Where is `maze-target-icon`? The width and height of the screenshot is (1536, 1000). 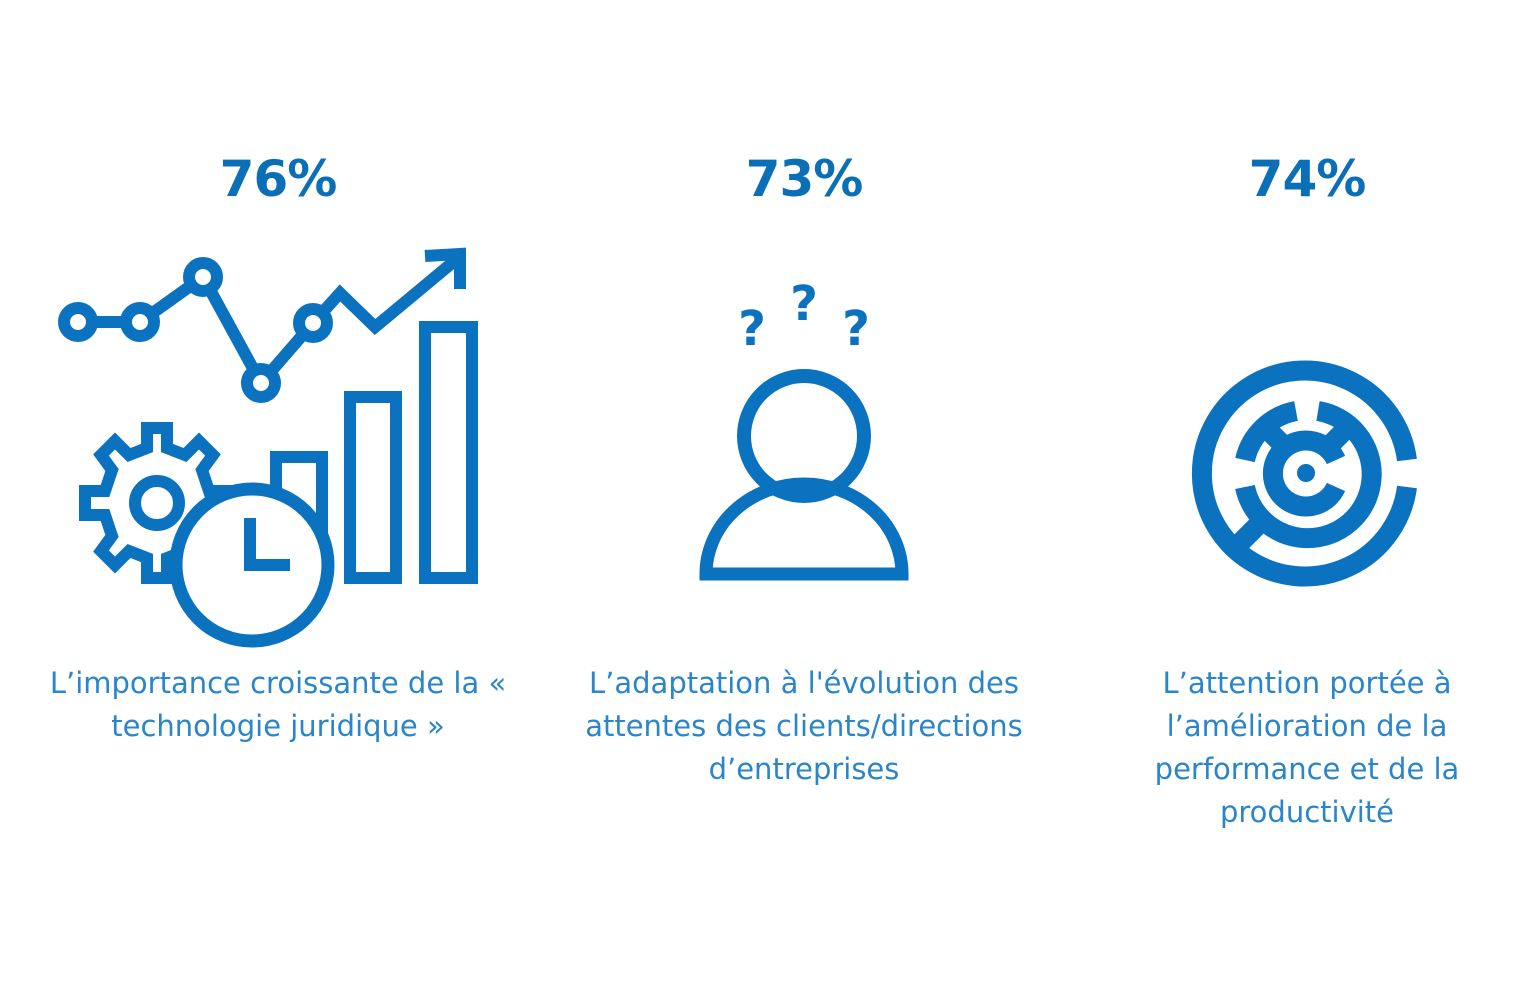 maze-target-icon is located at coordinates (1304, 473).